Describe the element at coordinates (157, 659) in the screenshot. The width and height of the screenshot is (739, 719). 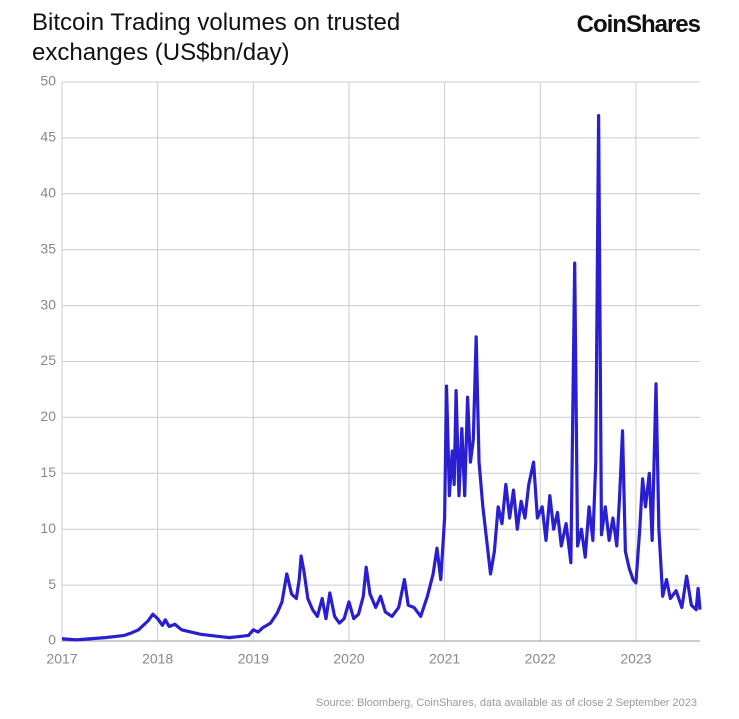
I see `x-tick-label: 2018` at that location.